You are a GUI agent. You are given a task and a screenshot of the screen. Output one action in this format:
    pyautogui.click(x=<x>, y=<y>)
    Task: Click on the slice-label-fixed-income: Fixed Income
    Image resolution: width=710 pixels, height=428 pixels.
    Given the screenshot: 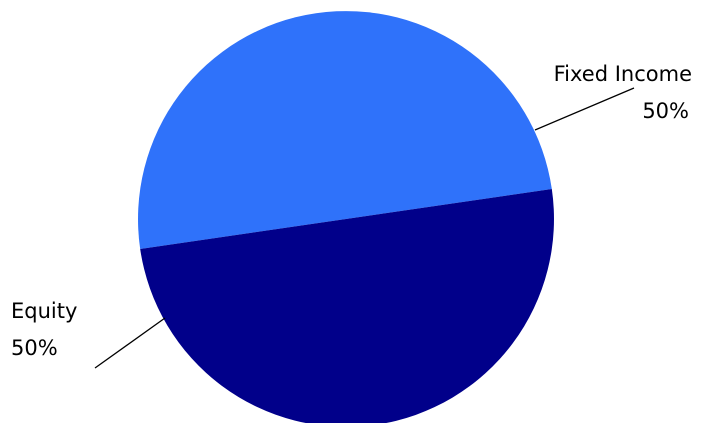 What is the action you would take?
    pyautogui.click(x=623, y=74)
    